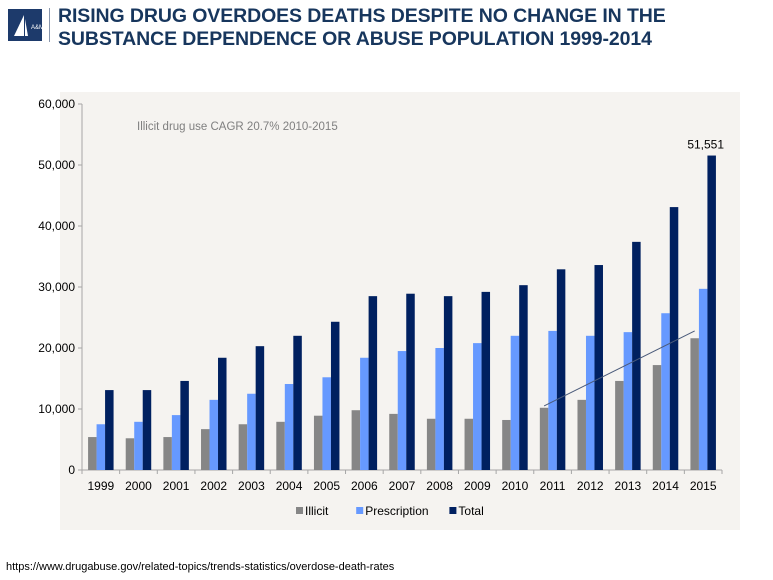 This screenshot has width=773, height=580. Describe the element at coordinates (598, 367) in the screenshot. I see `bar-total-2012` at that location.